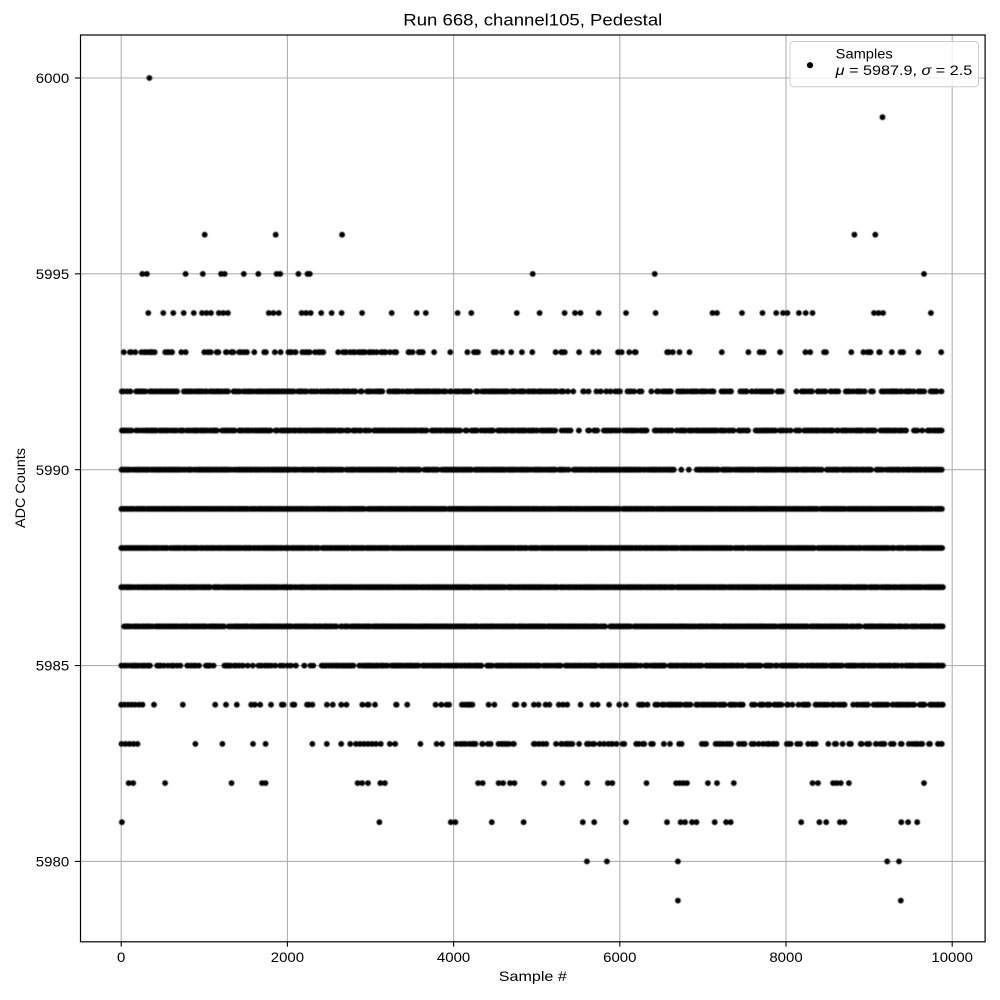 The height and width of the screenshot is (1000, 1000). I want to click on svg-text: Sample #, so click(533, 976).